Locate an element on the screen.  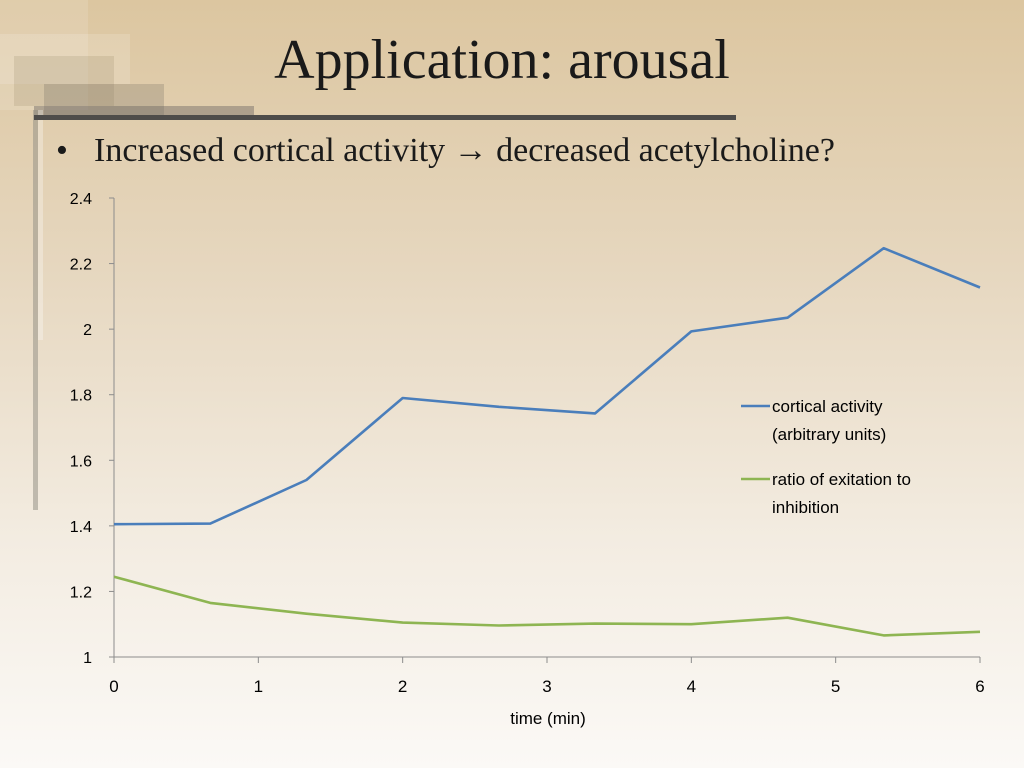
x-tick-label: 3 is located at coordinates (546, 686).